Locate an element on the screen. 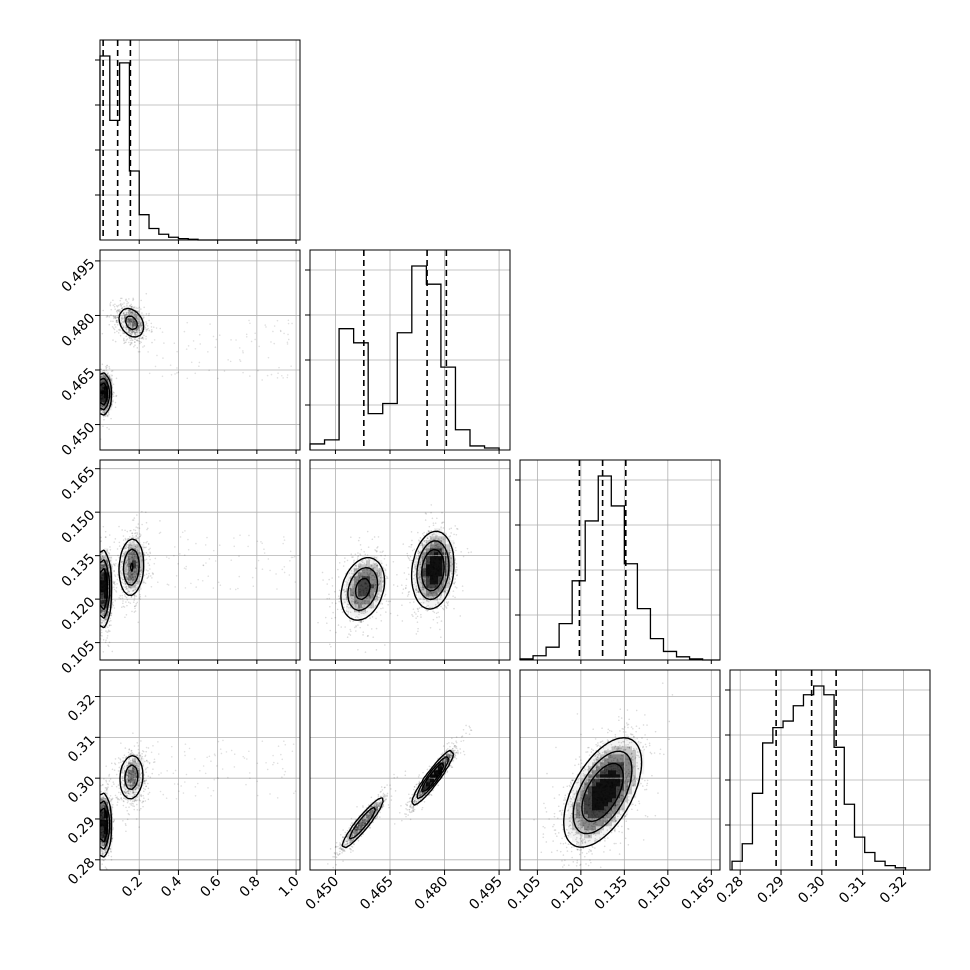  density-image is located at coordinates (604, 790).